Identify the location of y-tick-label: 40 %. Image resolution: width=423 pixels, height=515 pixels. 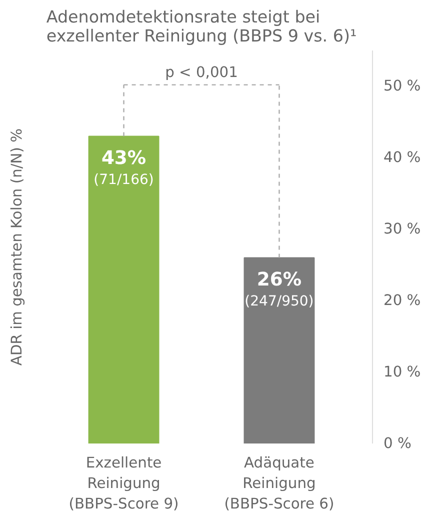
(402, 157).